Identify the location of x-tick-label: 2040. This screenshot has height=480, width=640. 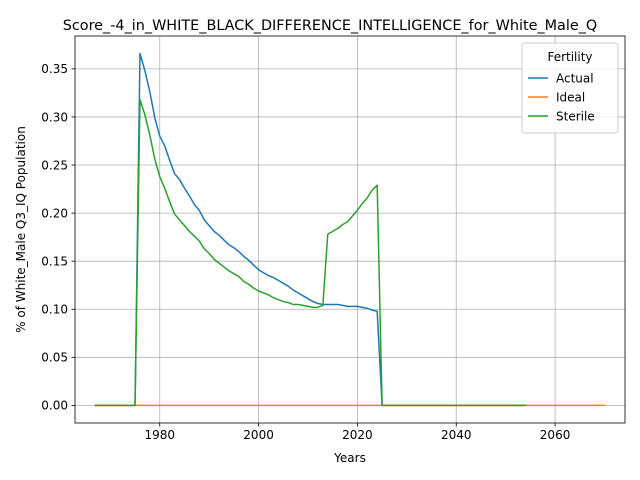
(456, 435).